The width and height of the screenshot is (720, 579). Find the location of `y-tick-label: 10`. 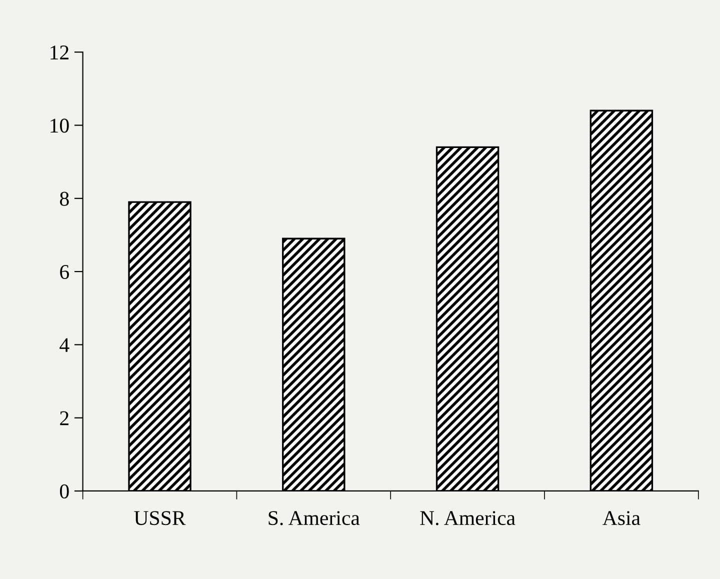

y-tick-label: 10 is located at coordinates (59, 125).